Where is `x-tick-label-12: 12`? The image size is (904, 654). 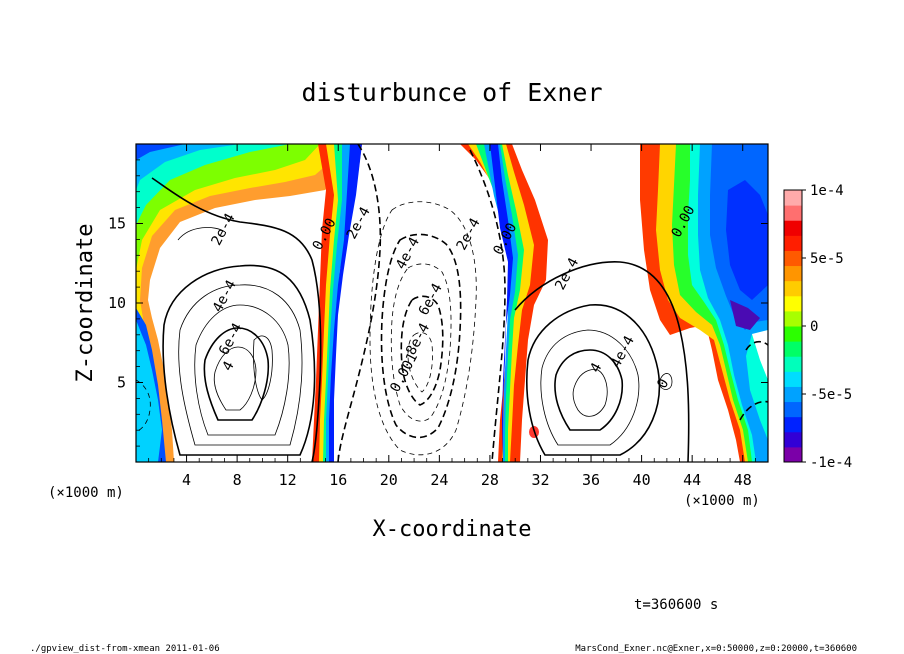 x-tick-label-12: 12 is located at coordinates (288, 480).